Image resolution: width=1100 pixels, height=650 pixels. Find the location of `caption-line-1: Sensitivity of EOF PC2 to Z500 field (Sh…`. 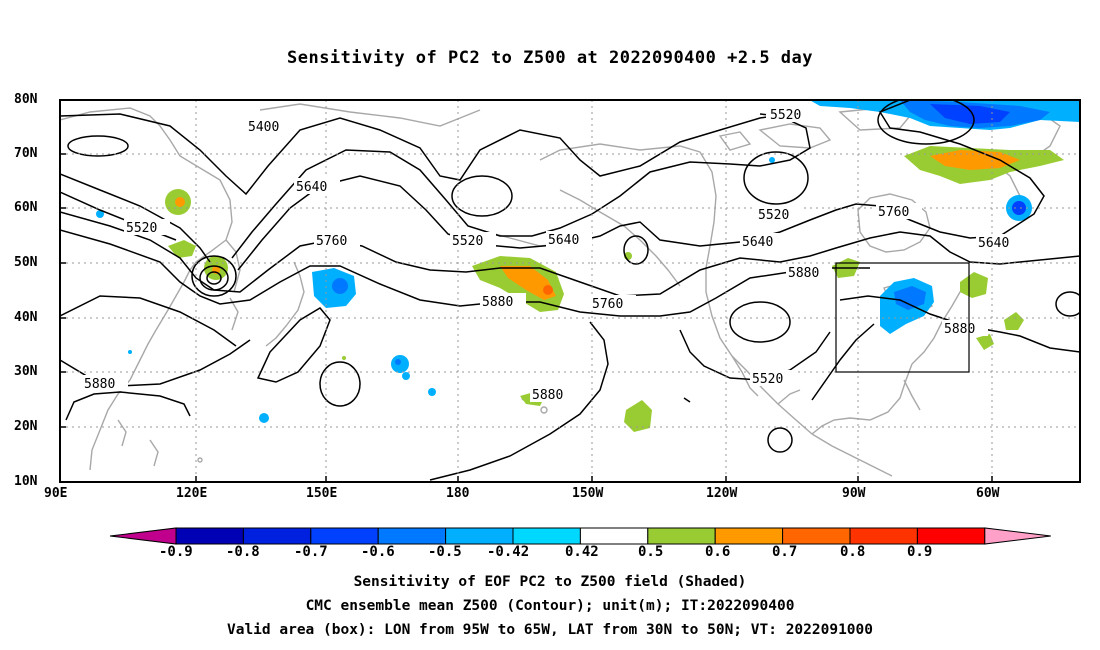

caption-line-1: Sensitivity of EOF PC2 to Z500 field (Sh… is located at coordinates (550, 582).